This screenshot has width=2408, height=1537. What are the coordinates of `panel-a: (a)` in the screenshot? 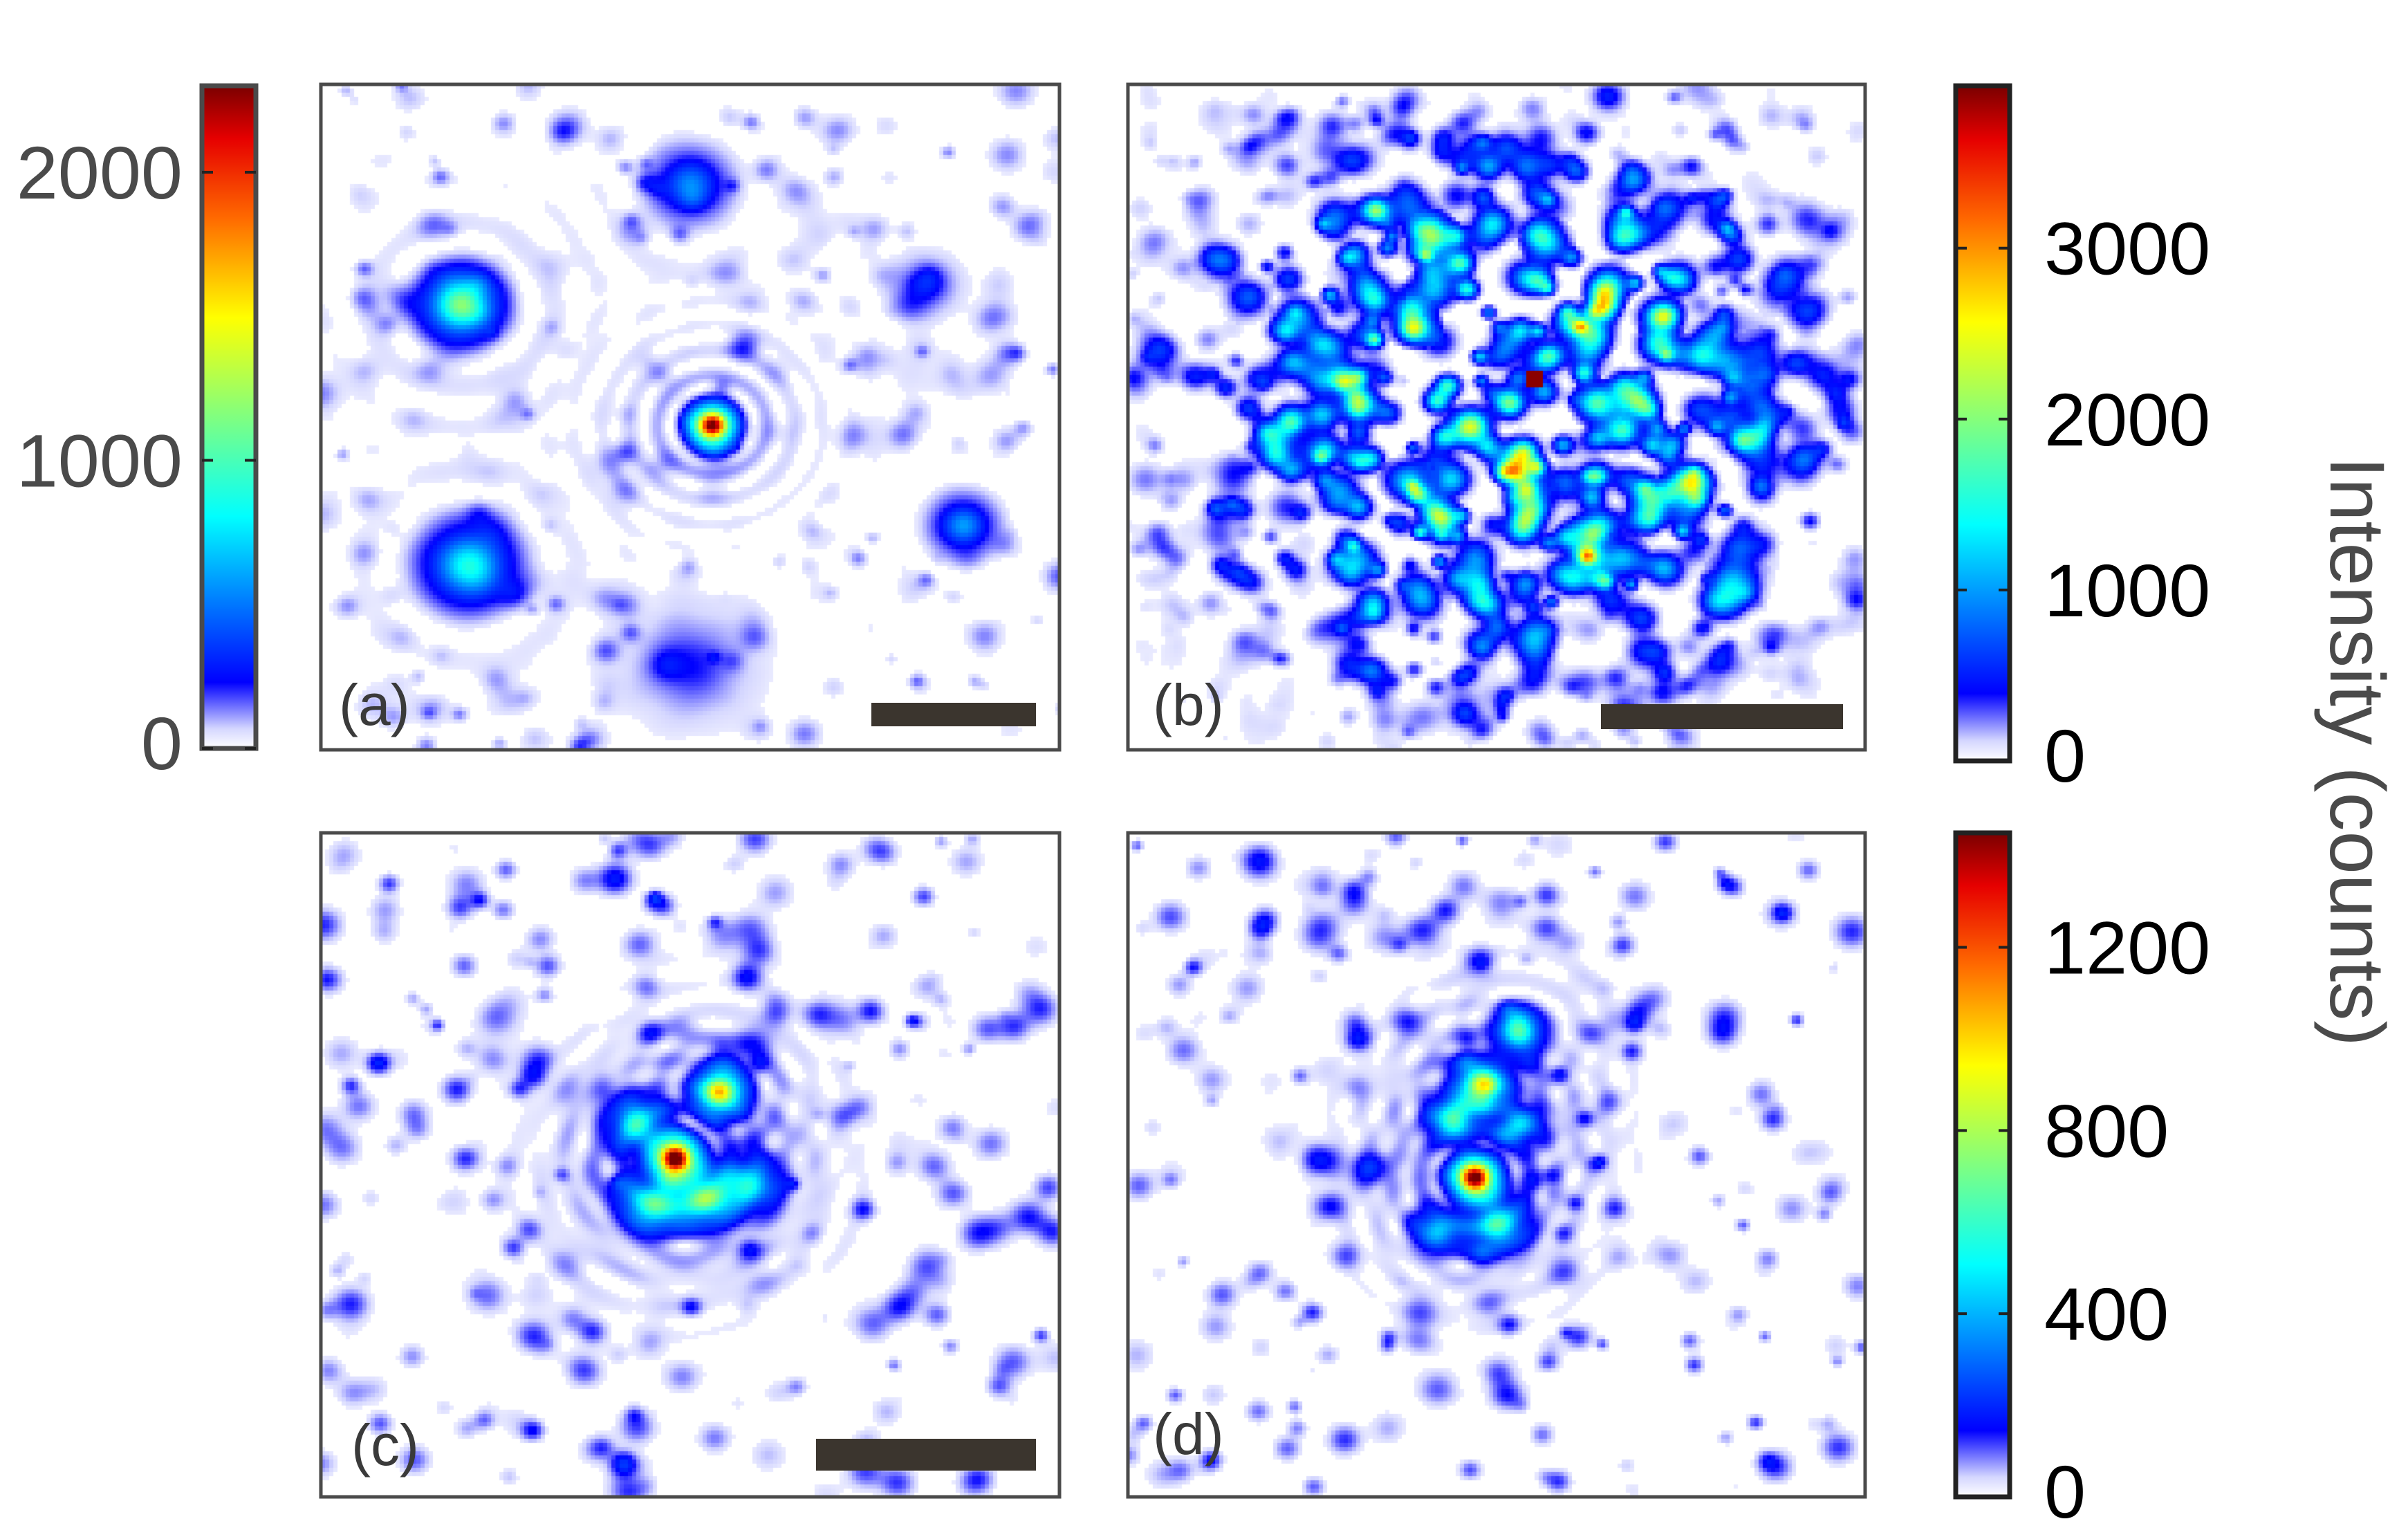 It's located at (691, 417).